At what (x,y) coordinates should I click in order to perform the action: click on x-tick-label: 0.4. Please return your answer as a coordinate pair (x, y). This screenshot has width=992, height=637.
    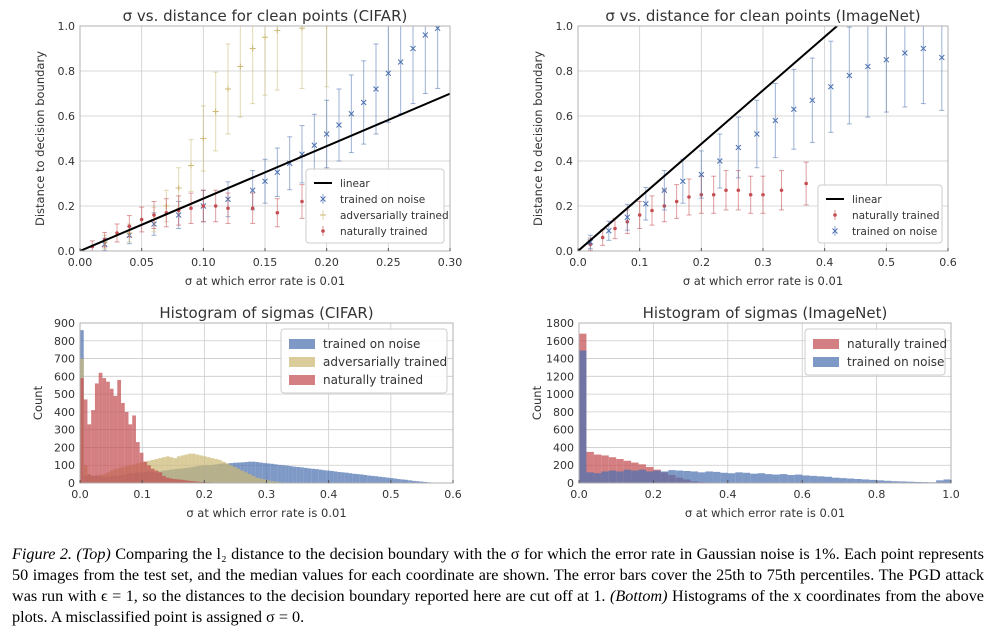
    Looking at the image, I should click on (728, 494).